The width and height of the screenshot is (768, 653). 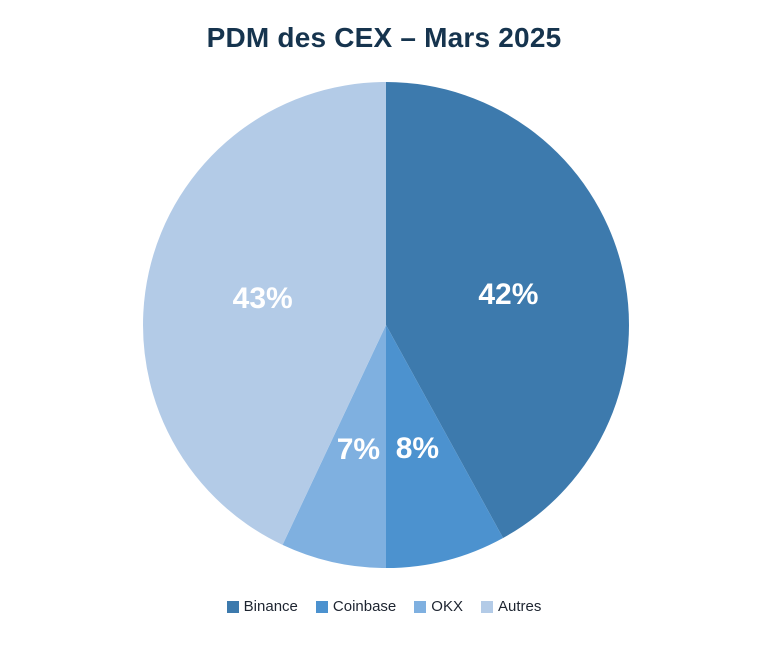 What do you see at coordinates (270, 606) in the screenshot?
I see `legend-label-binance: Binance` at bounding box center [270, 606].